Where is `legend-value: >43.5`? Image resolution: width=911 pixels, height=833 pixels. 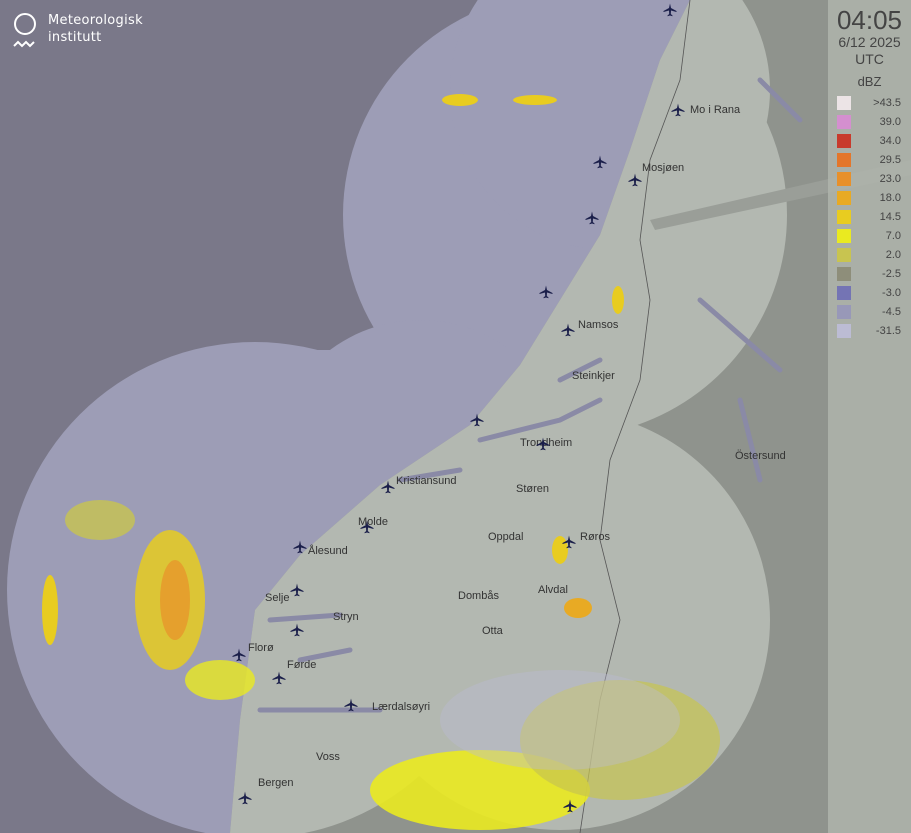
legend-value: >43.5 is located at coordinates (887, 102).